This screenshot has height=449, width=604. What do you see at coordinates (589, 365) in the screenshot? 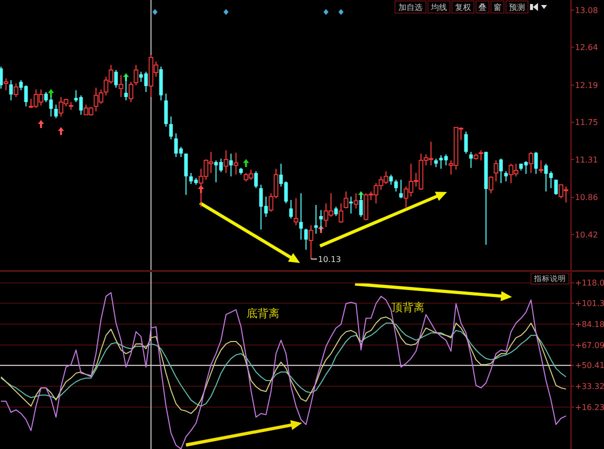
I see `y-tick-label: +50.41` at bounding box center [589, 365].